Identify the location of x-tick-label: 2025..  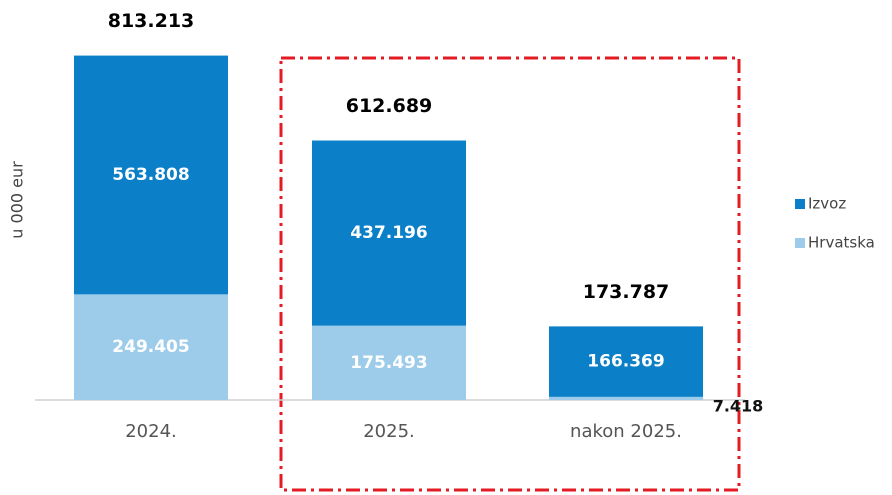
(389, 431).